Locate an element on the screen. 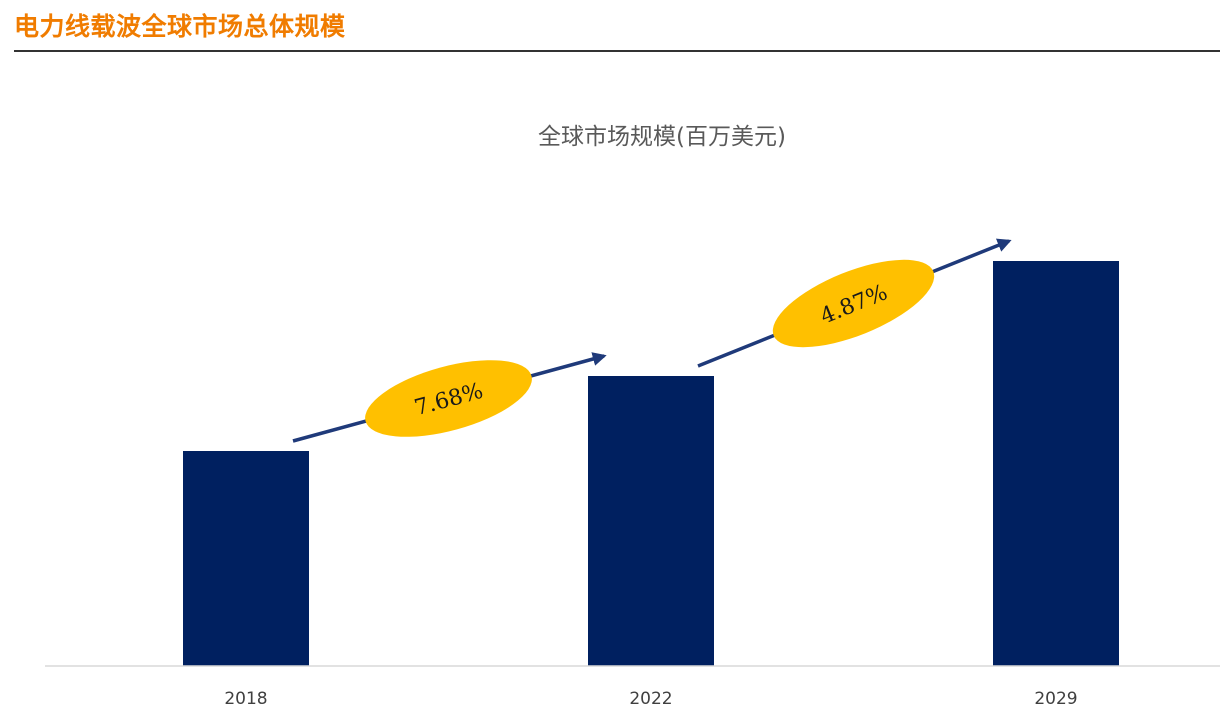  x-axis-ticks: 2018 2022 2029 is located at coordinates (650, 699).